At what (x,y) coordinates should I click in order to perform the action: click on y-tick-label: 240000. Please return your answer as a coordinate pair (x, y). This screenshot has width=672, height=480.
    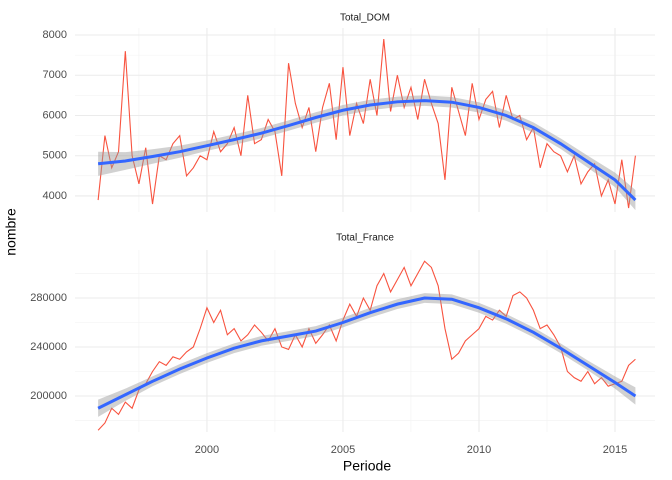
    Looking at the image, I should click on (48, 347).